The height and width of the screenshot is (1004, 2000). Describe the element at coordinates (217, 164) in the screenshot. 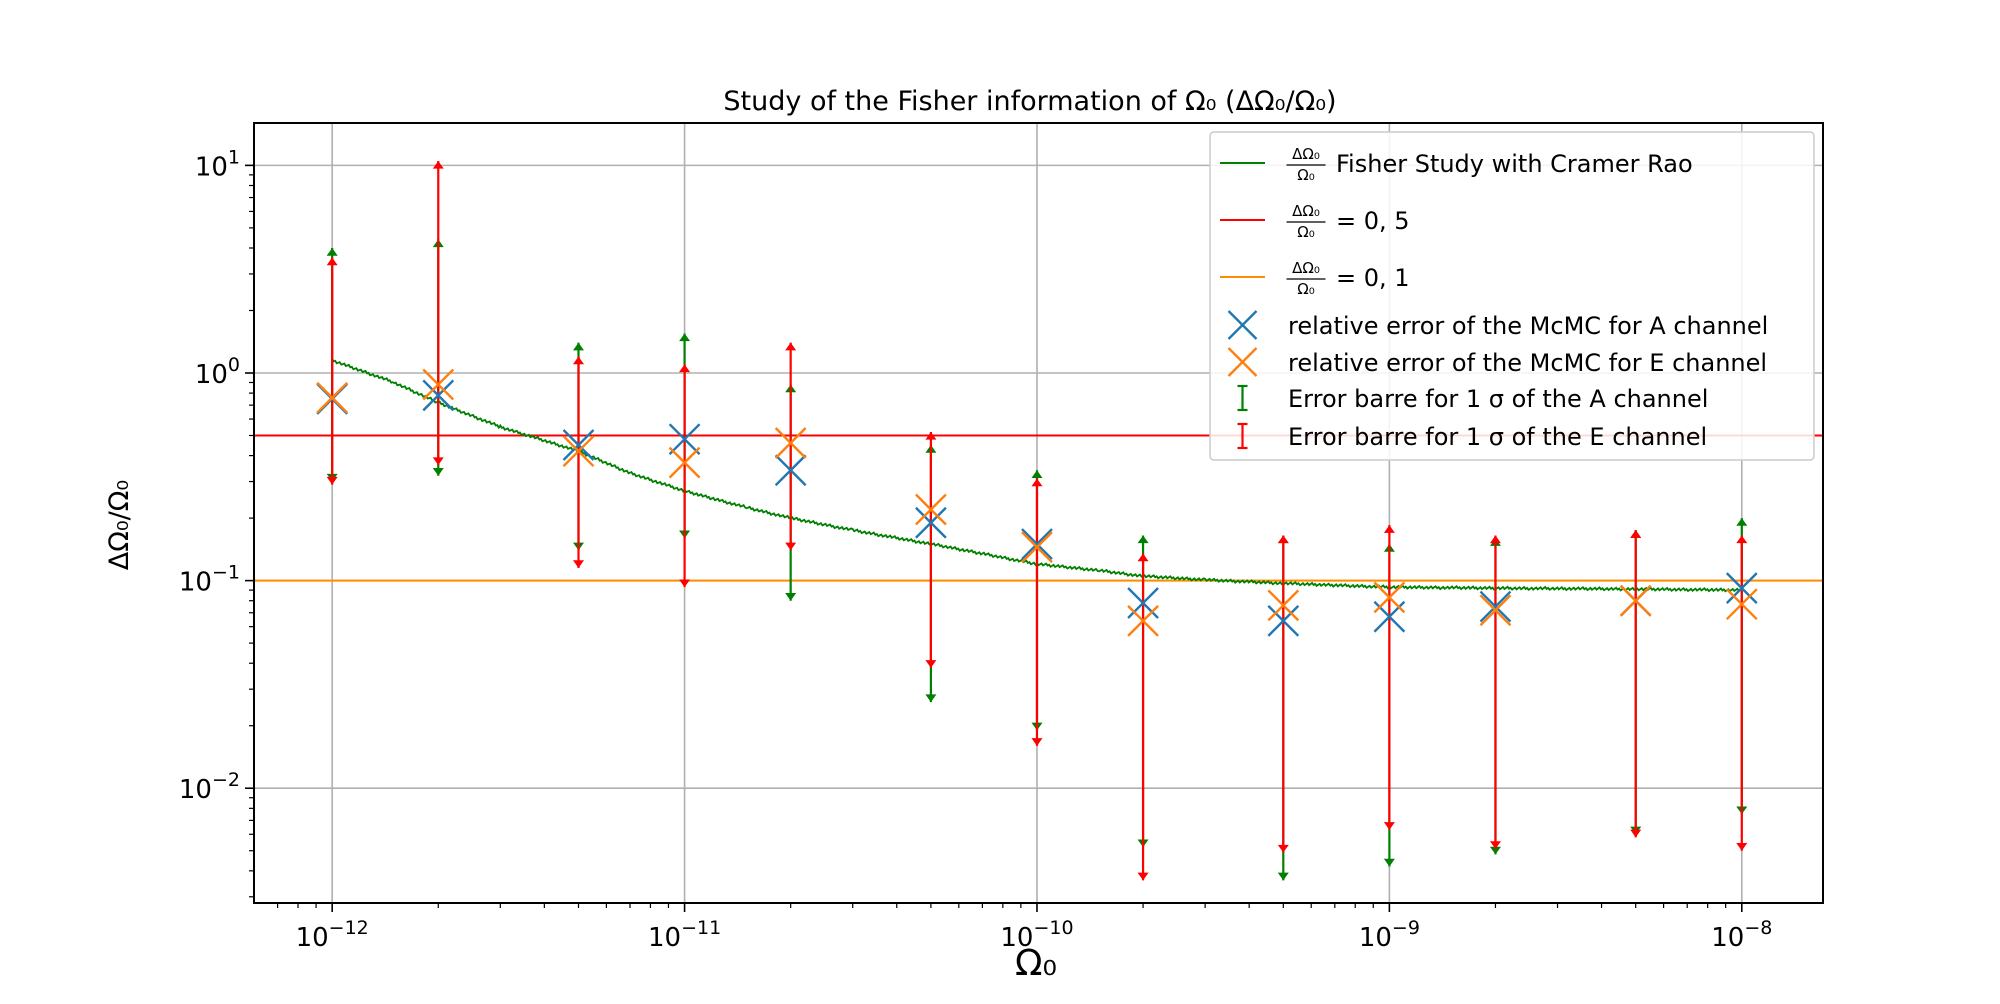

I see `y-tick-label: 10¹` at that location.